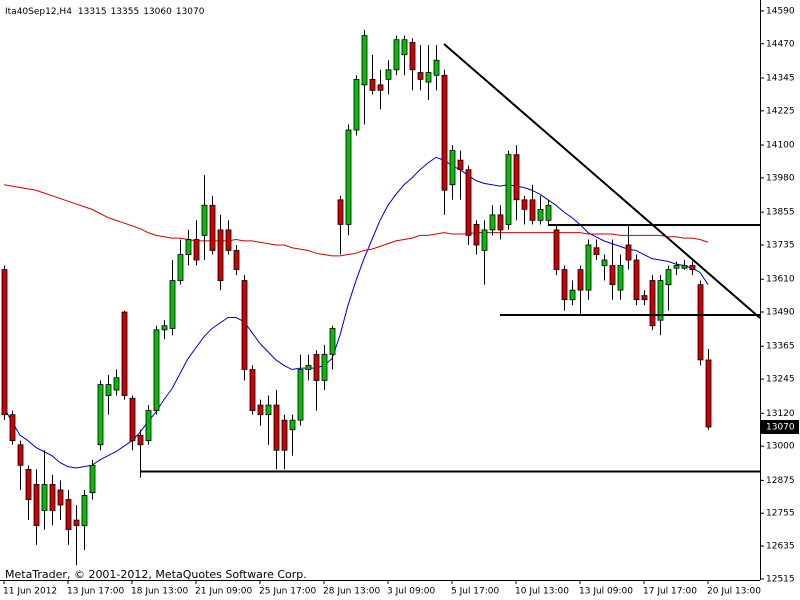  Describe the element at coordinates (475, 592) in the screenshot. I see `x-tick-label: 5 Jul 17:00` at that location.